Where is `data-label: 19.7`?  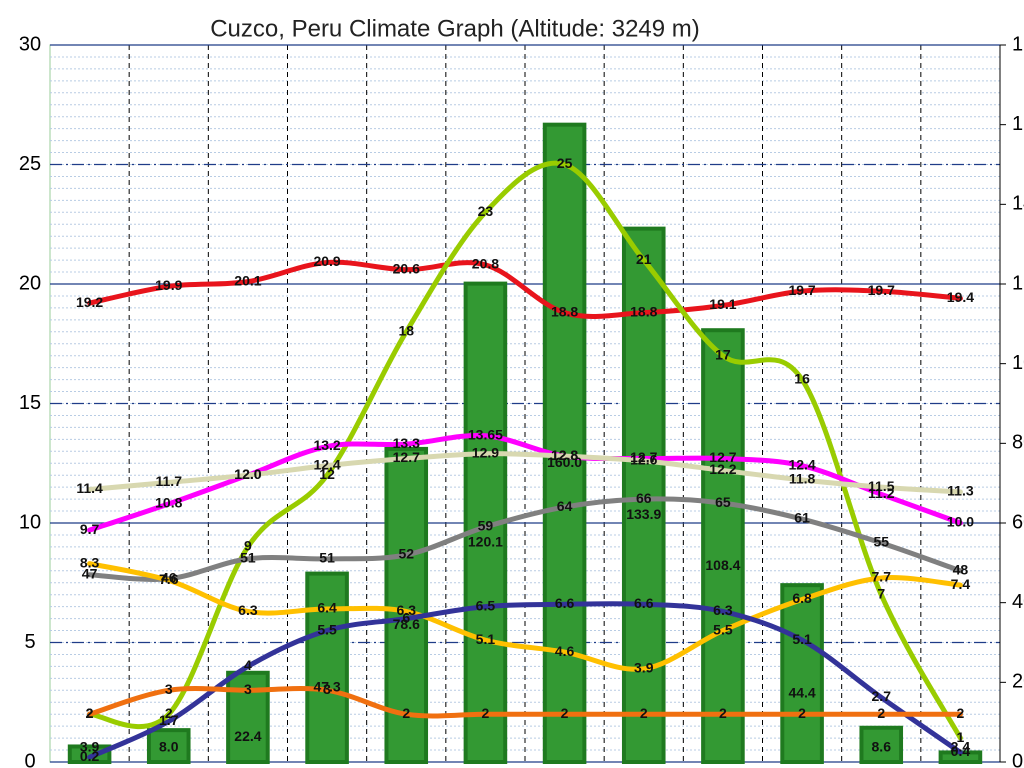 data-label: 19.7 is located at coordinates (881, 290).